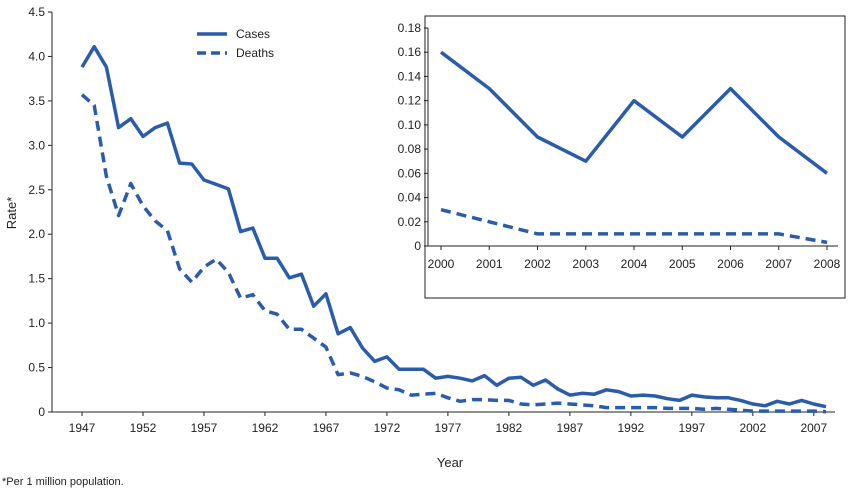 Image resolution: width=861 pixels, height=498 pixels. I want to click on footnote: *Per 1 million population., so click(63, 482).